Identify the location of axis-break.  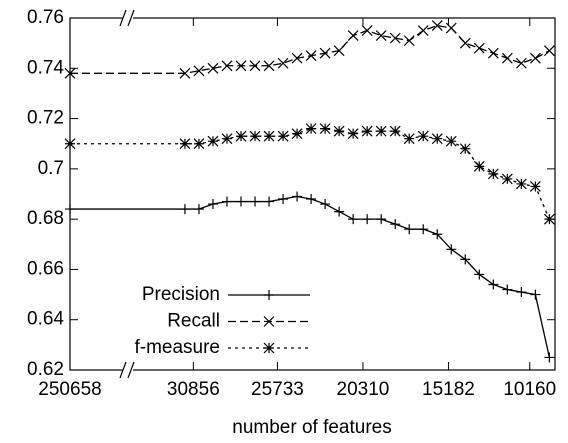
(127, 194).